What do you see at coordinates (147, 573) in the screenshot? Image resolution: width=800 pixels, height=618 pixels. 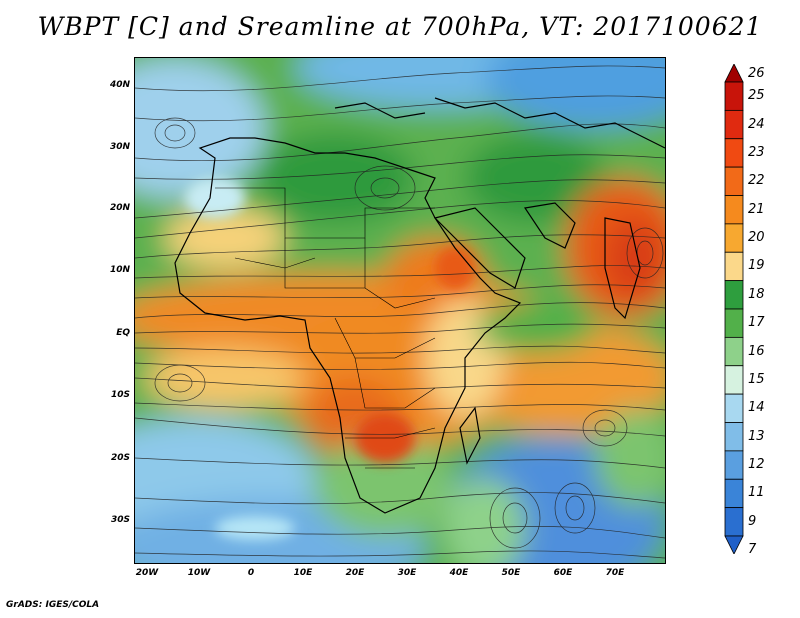 I see `lon-label: 20W` at bounding box center [147, 573].